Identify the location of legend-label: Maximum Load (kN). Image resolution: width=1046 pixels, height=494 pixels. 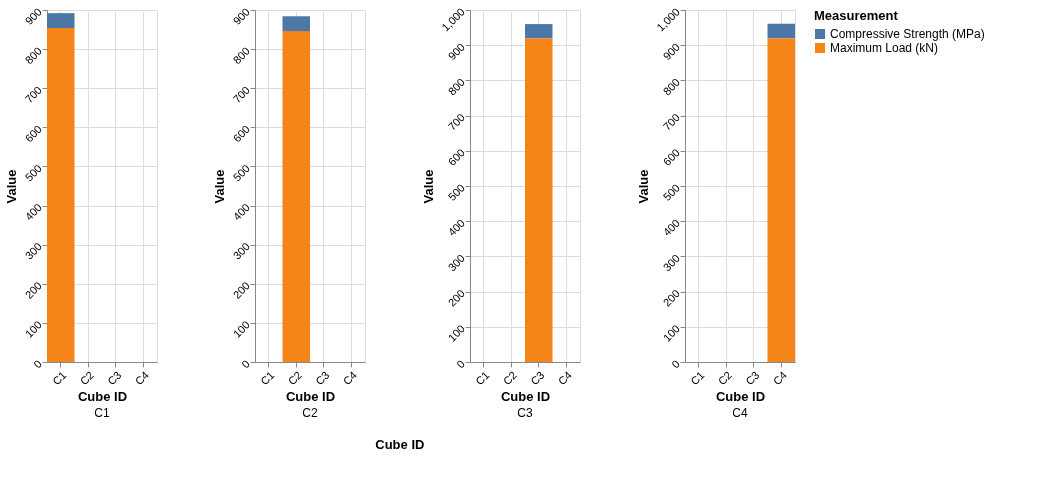
(884, 48).